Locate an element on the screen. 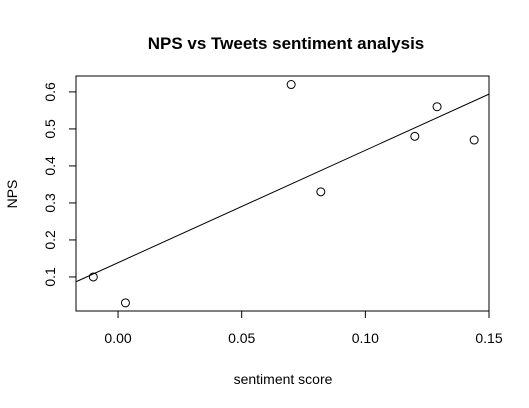  x-axis-label: sentiment score is located at coordinates (283, 379).